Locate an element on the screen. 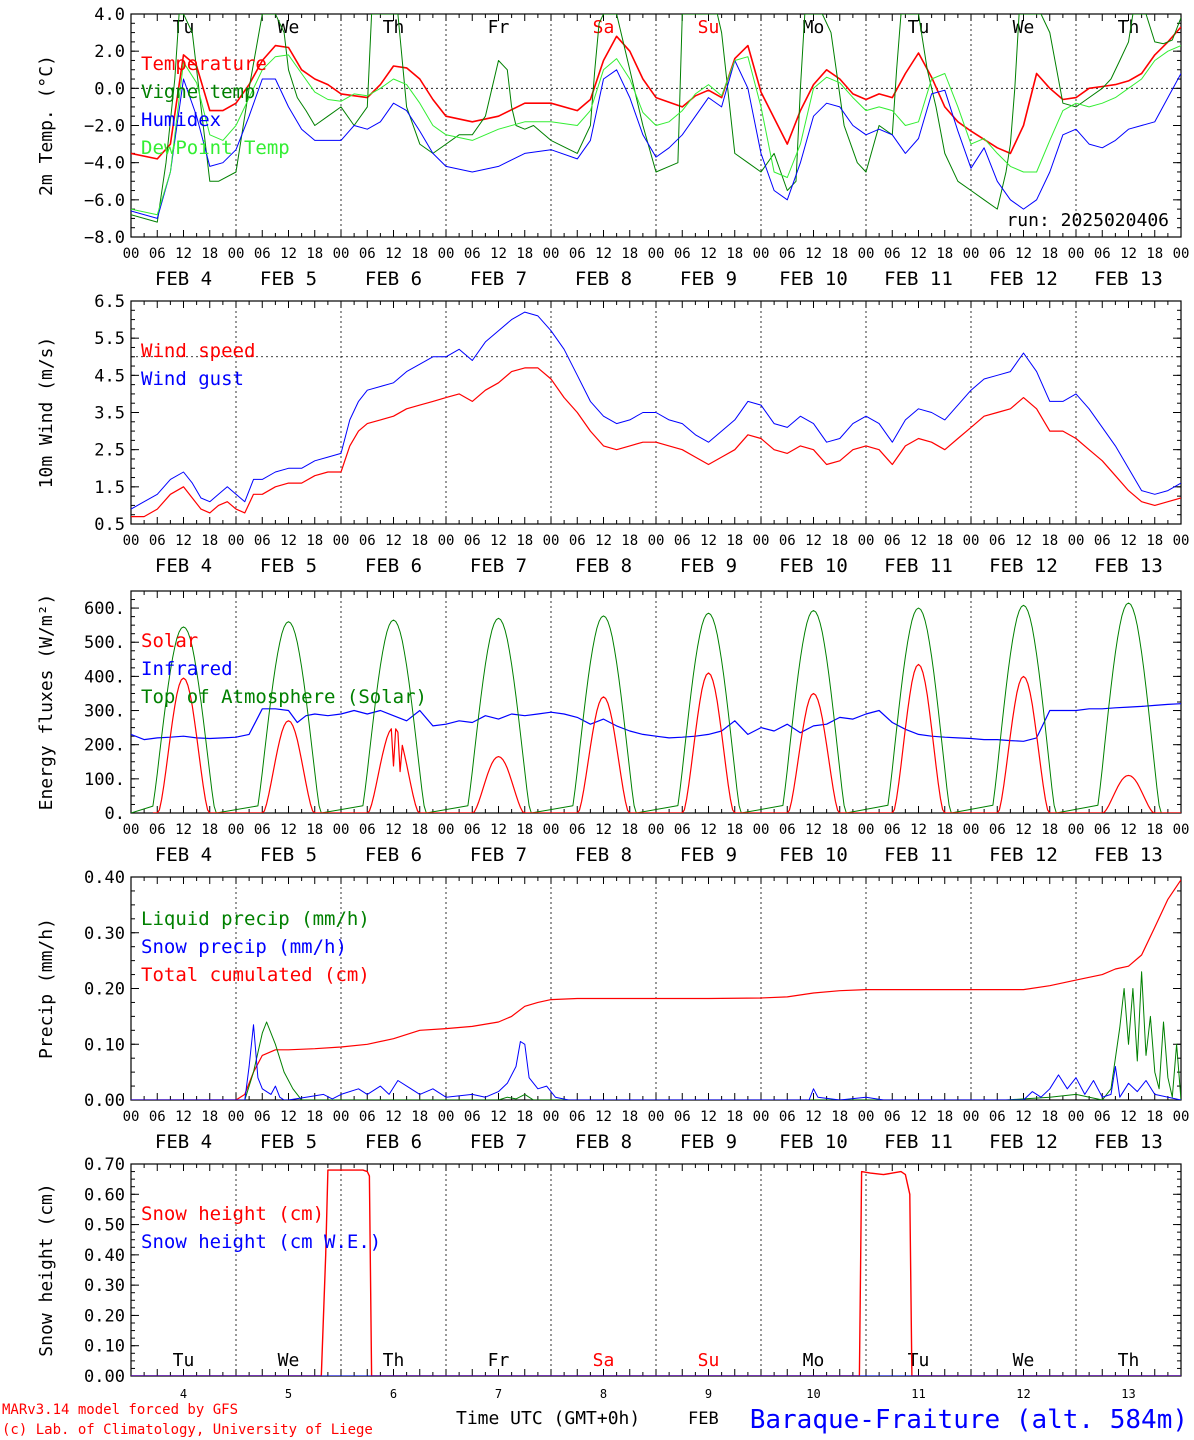  y-tick-label: 4.5 is located at coordinates (109, 376).